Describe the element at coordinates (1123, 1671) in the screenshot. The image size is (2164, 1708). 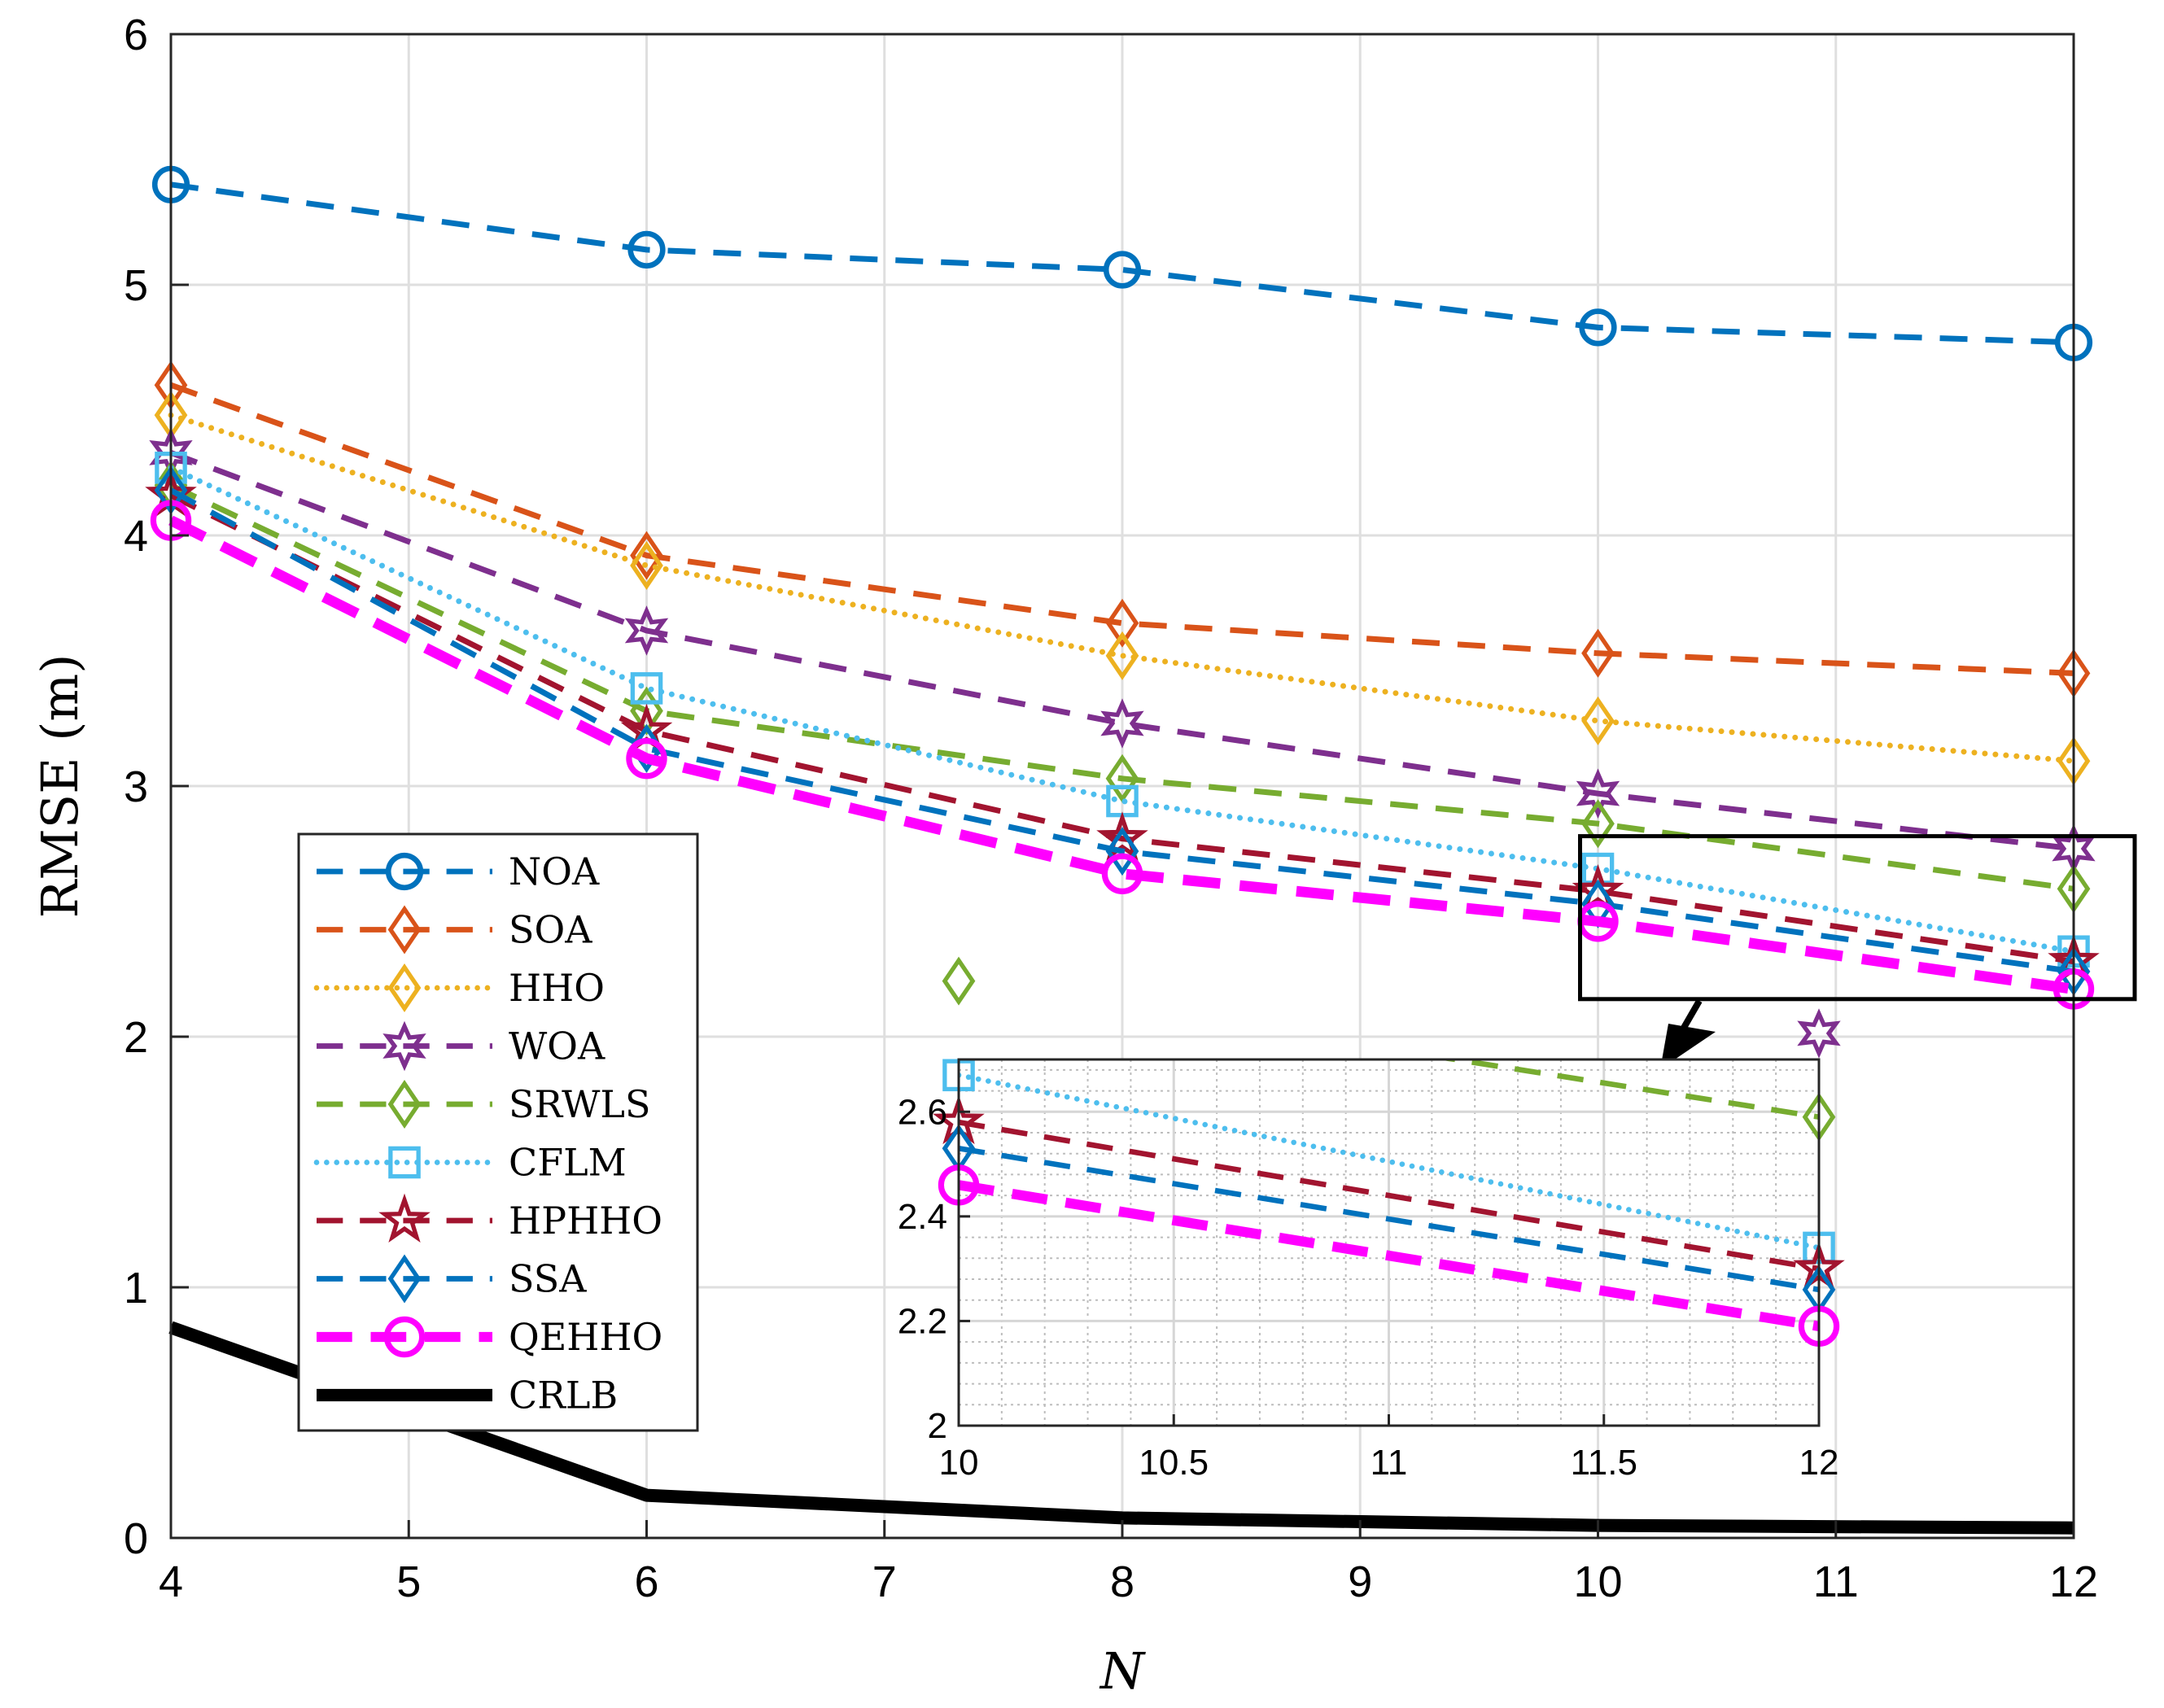
I see `x-axis-label: N` at that location.